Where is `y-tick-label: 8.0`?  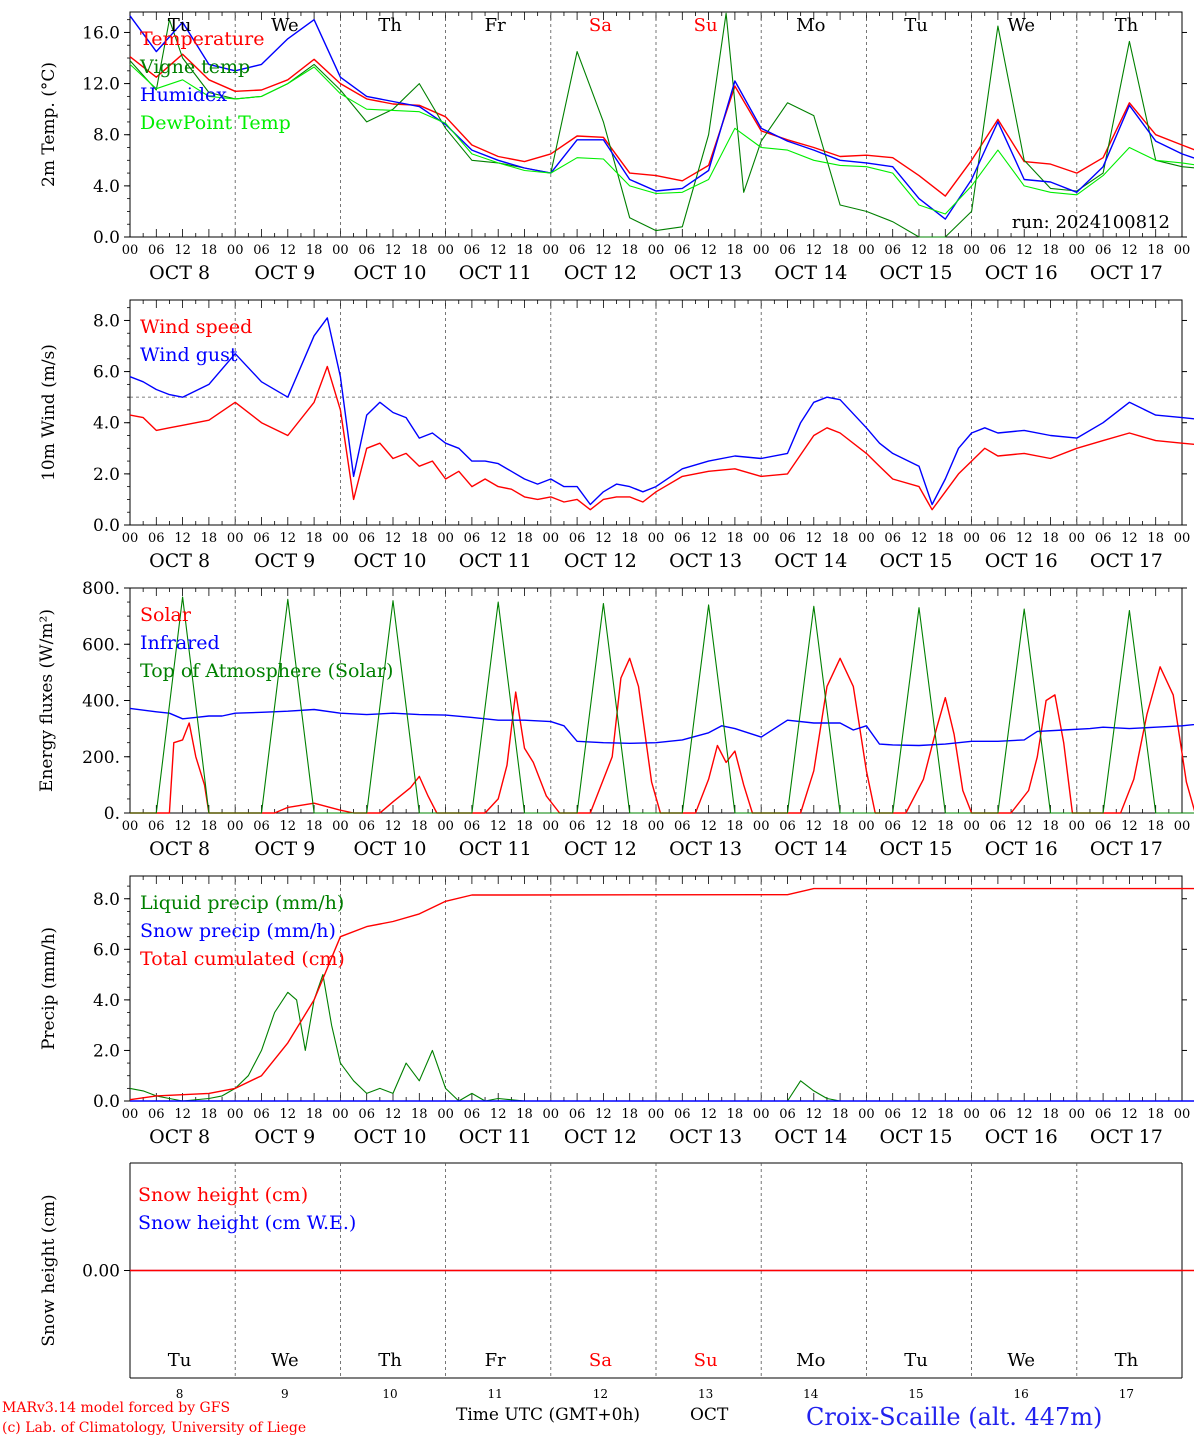
y-tick-label: 8.0 is located at coordinates (106, 900).